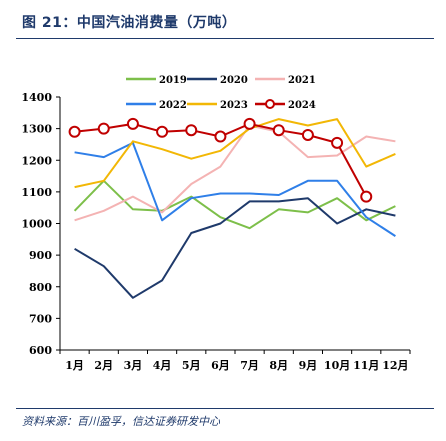  Describe the element at coordinates (270, 104) in the screenshot. I see `legend-marker-2024` at that location.